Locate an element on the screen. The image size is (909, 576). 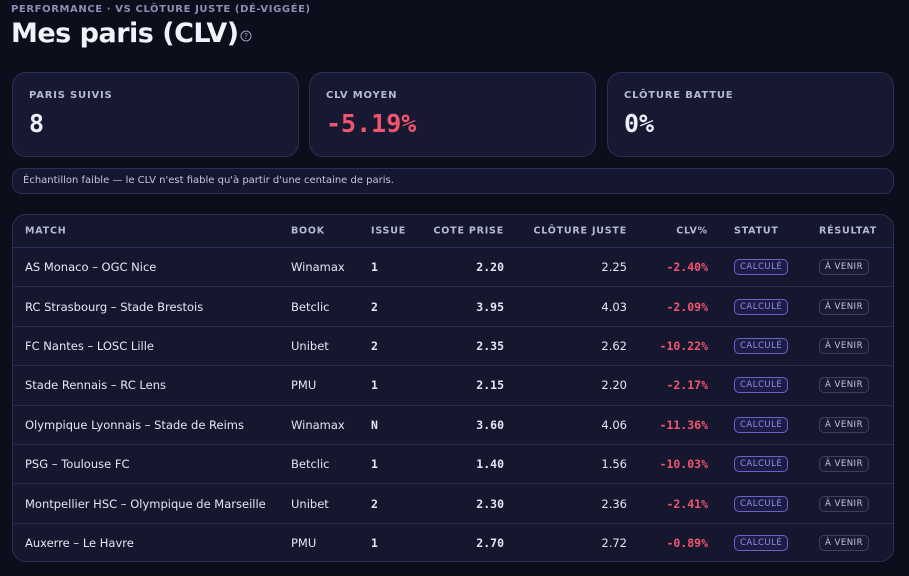
stat-card: CLÔTURE BATTUE 0% is located at coordinates (750, 114).